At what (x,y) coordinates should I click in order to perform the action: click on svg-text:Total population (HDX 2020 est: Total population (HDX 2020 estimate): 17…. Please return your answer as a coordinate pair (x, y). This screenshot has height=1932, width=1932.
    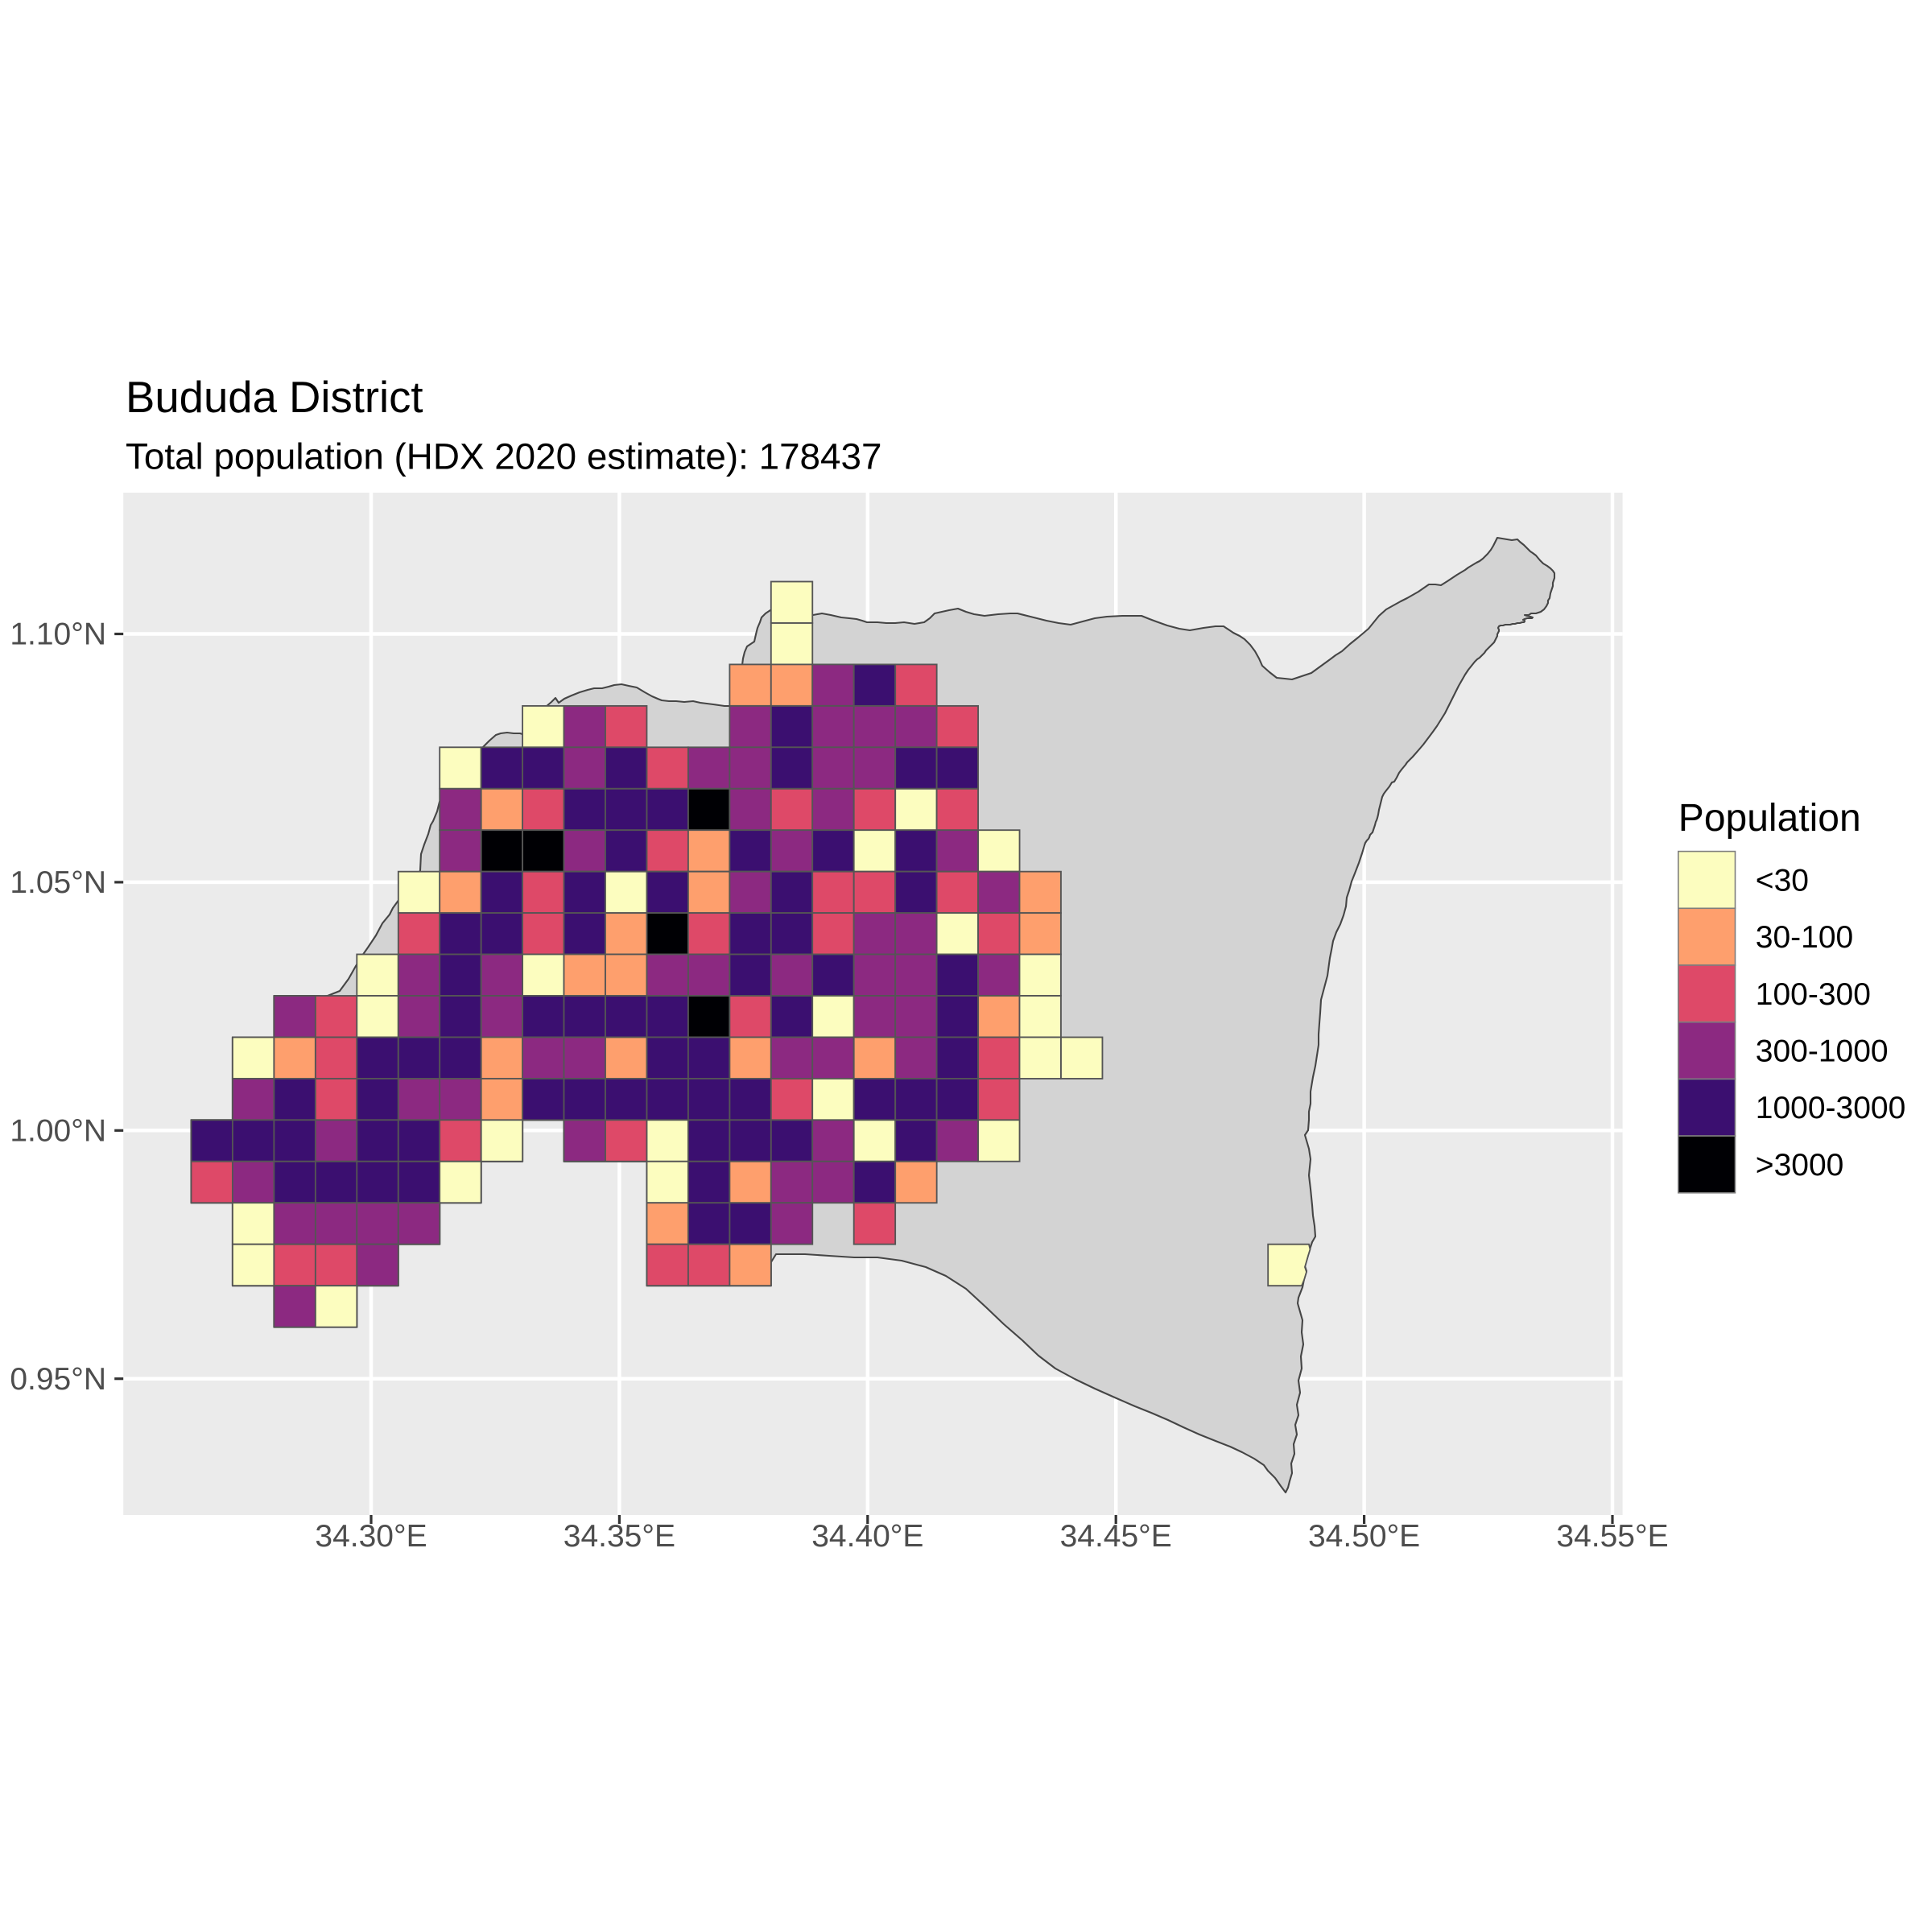
    Looking at the image, I should click on (504, 456).